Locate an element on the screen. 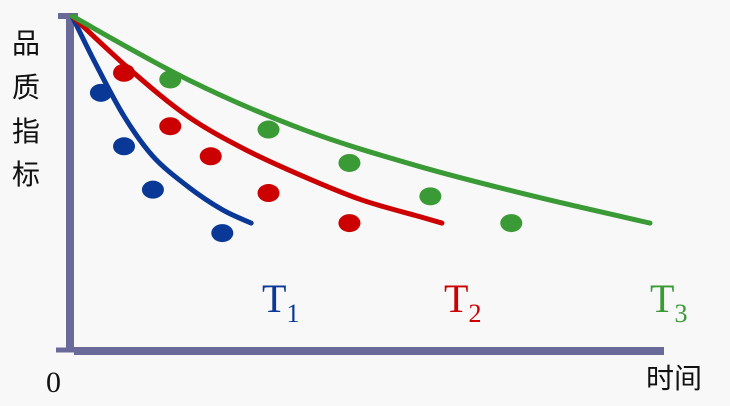 This screenshot has height=406, width=730. series-1-line is located at coordinates (161, 119).